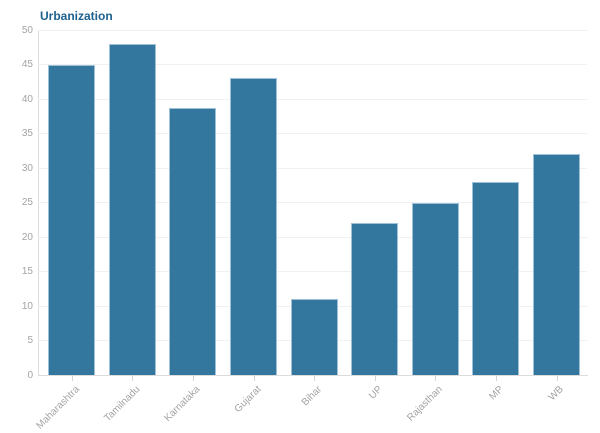 The image size is (600, 433). I want to click on y-axis-label: 20, so click(27, 237).